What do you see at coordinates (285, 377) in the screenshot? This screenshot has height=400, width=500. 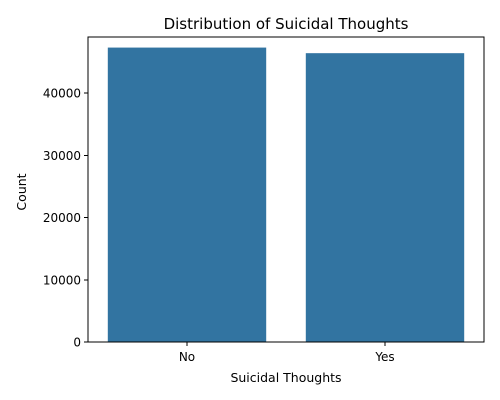 I see `x-axis-label: Suicidal Thoughts` at bounding box center [285, 377].